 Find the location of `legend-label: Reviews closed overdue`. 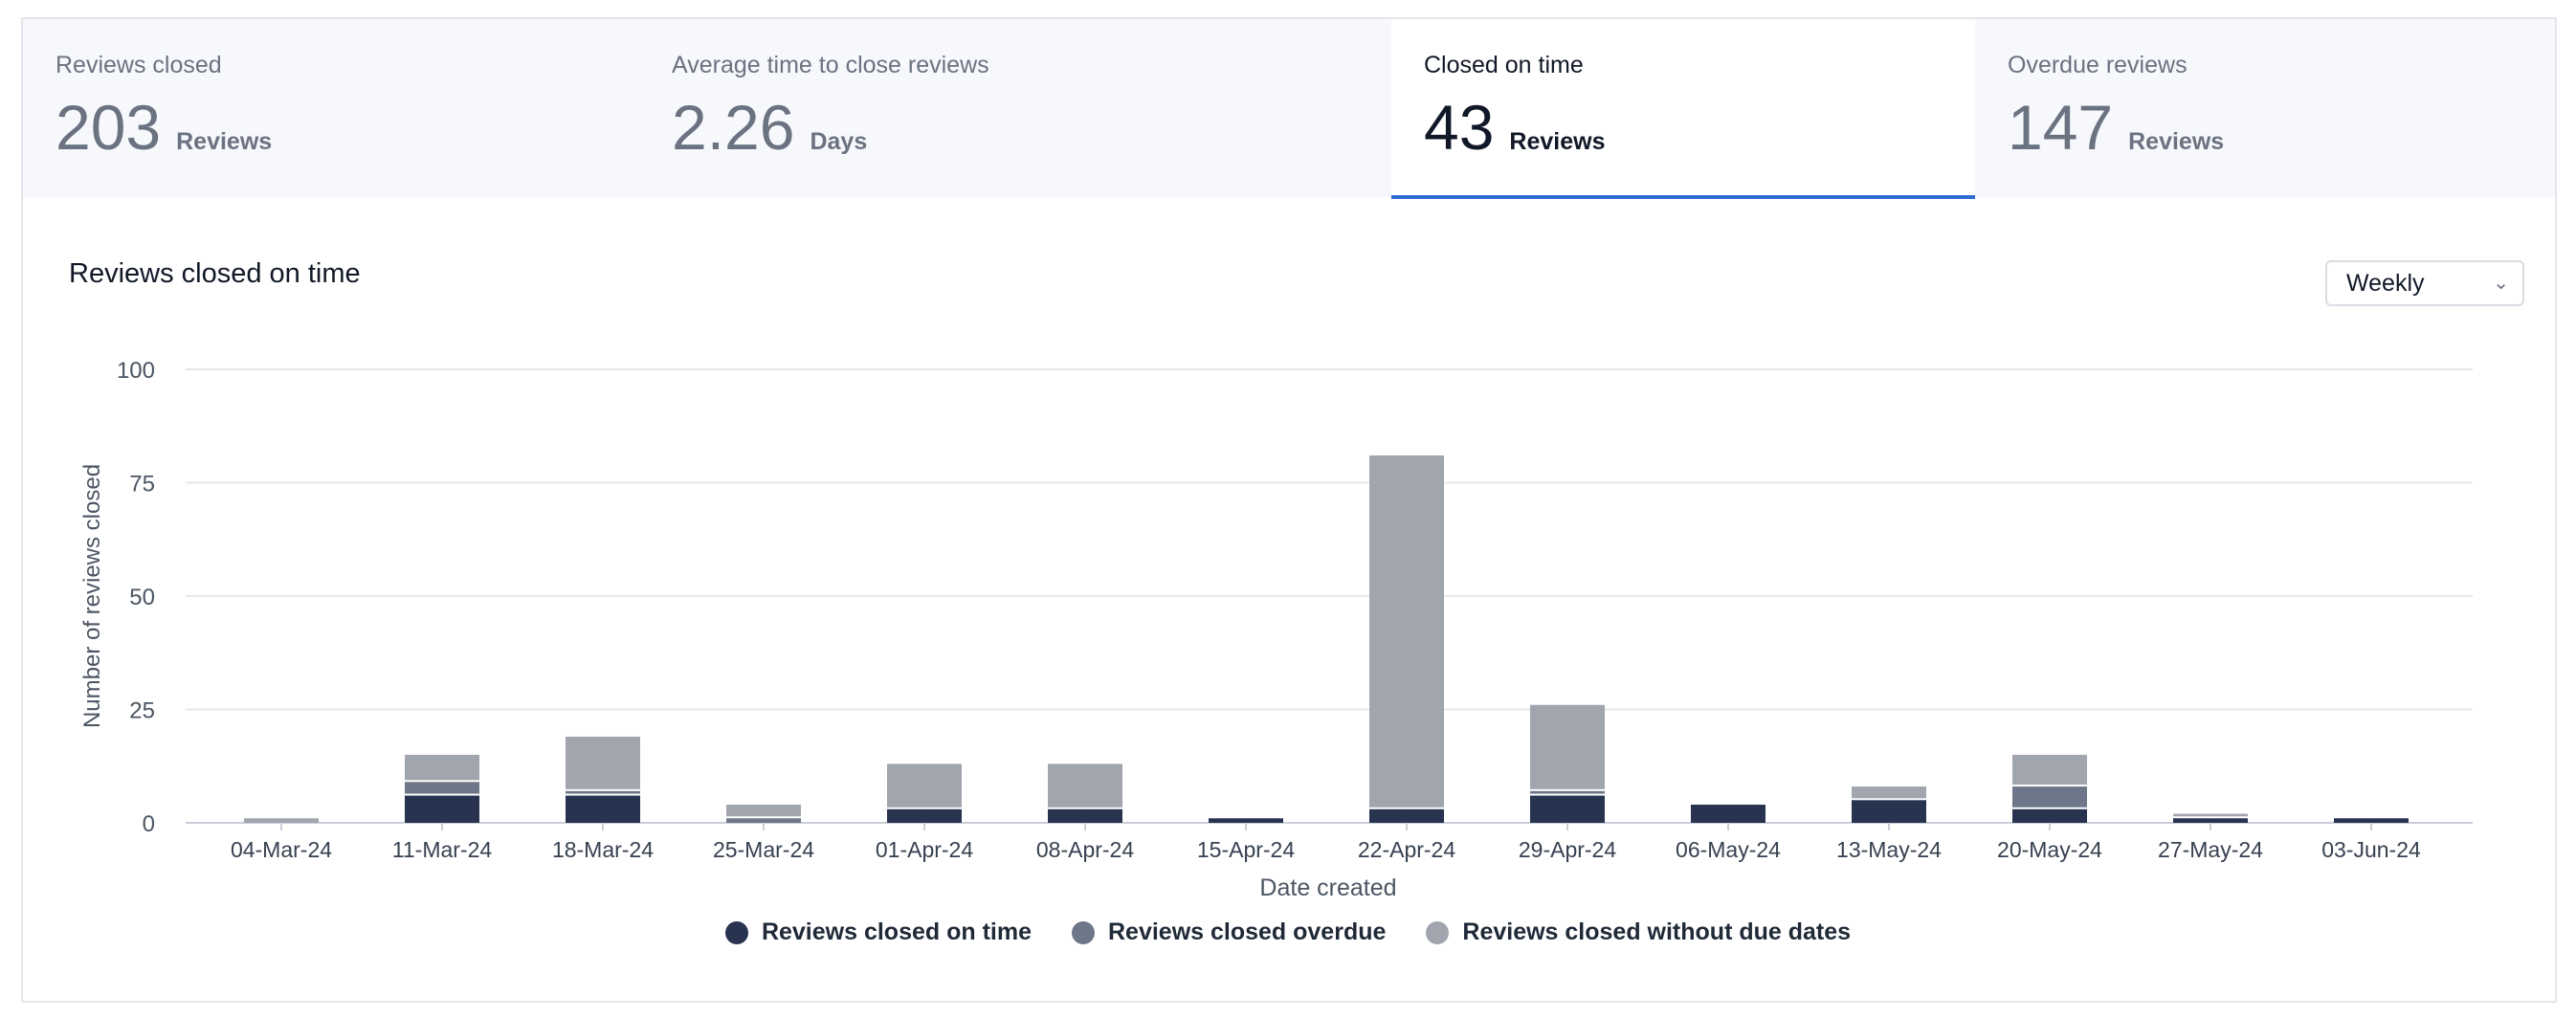

legend-label: Reviews closed overdue is located at coordinates (1247, 931).